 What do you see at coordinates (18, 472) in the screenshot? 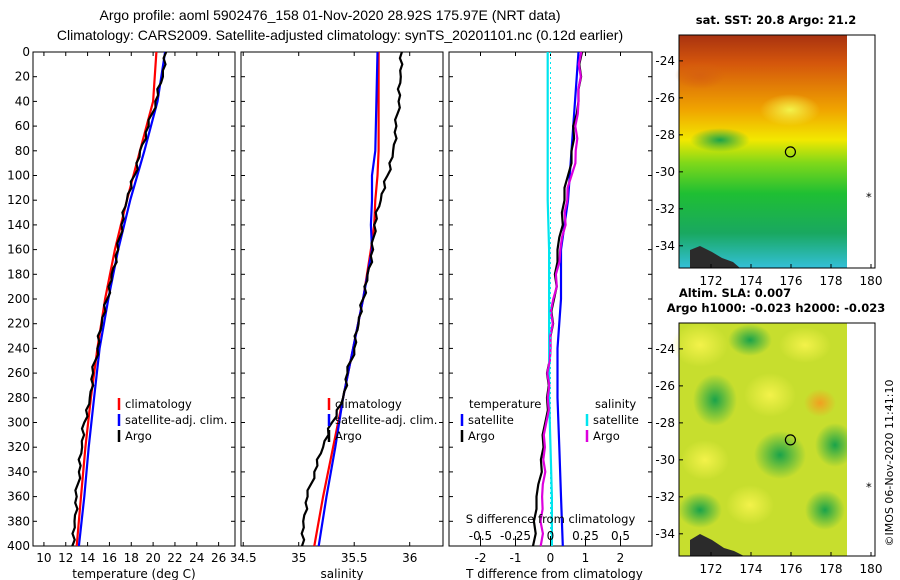
I see `depth-tick-label: 340` at bounding box center [18, 472].